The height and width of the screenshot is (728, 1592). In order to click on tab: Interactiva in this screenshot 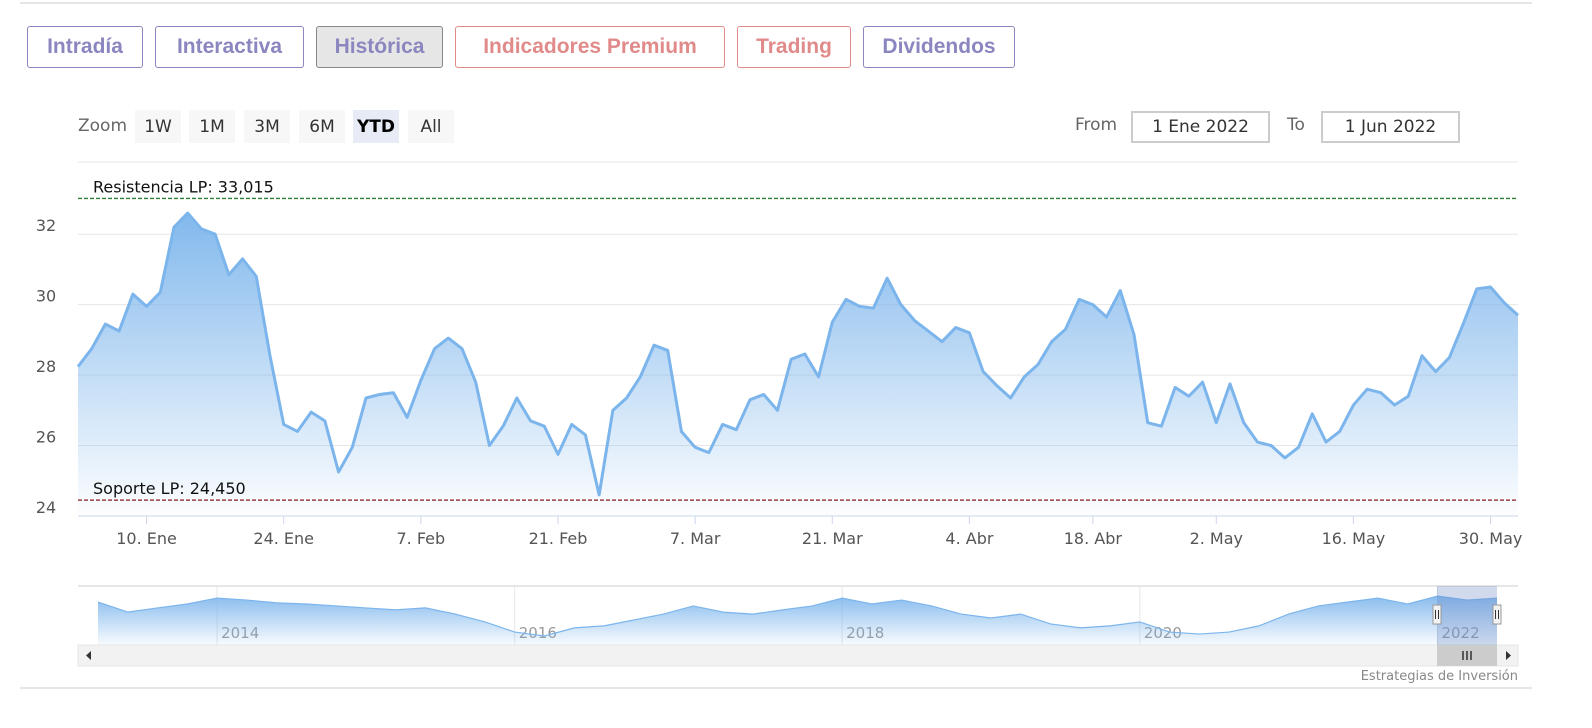, I will do `click(229, 47)`.